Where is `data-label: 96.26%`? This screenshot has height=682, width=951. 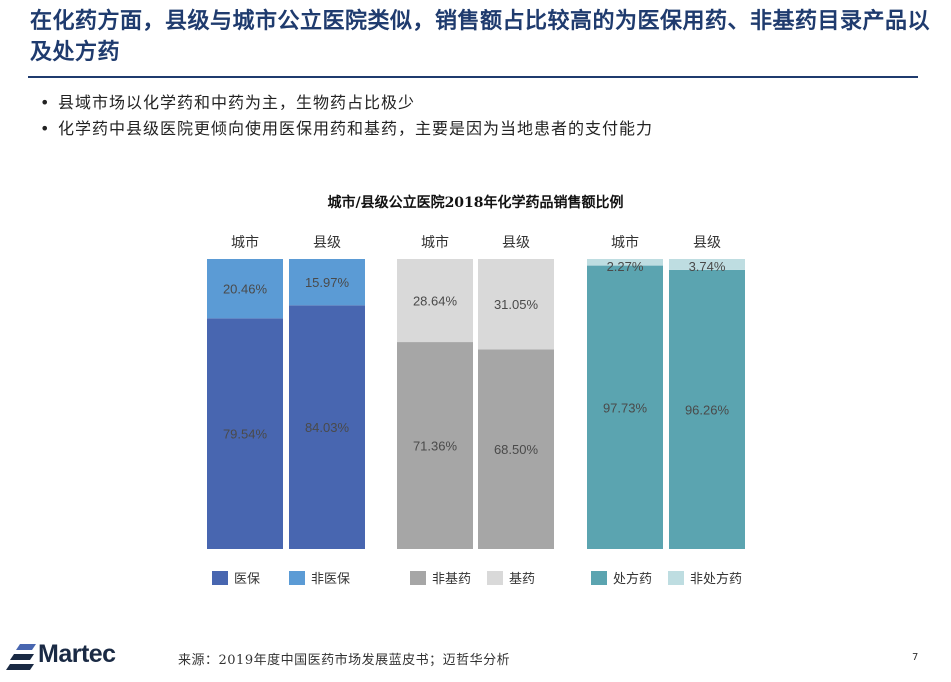
data-label: 96.26% is located at coordinates (707, 409).